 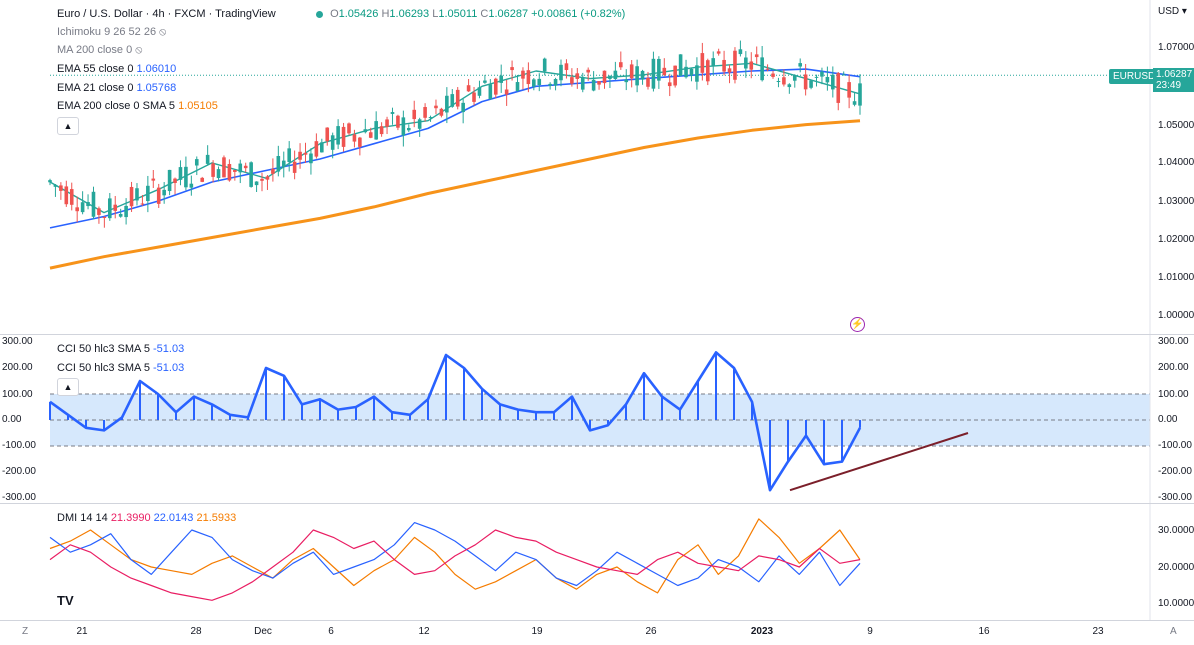 What do you see at coordinates (169, 349) in the screenshot?
I see `cci1-value: -51.03` at bounding box center [169, 349].